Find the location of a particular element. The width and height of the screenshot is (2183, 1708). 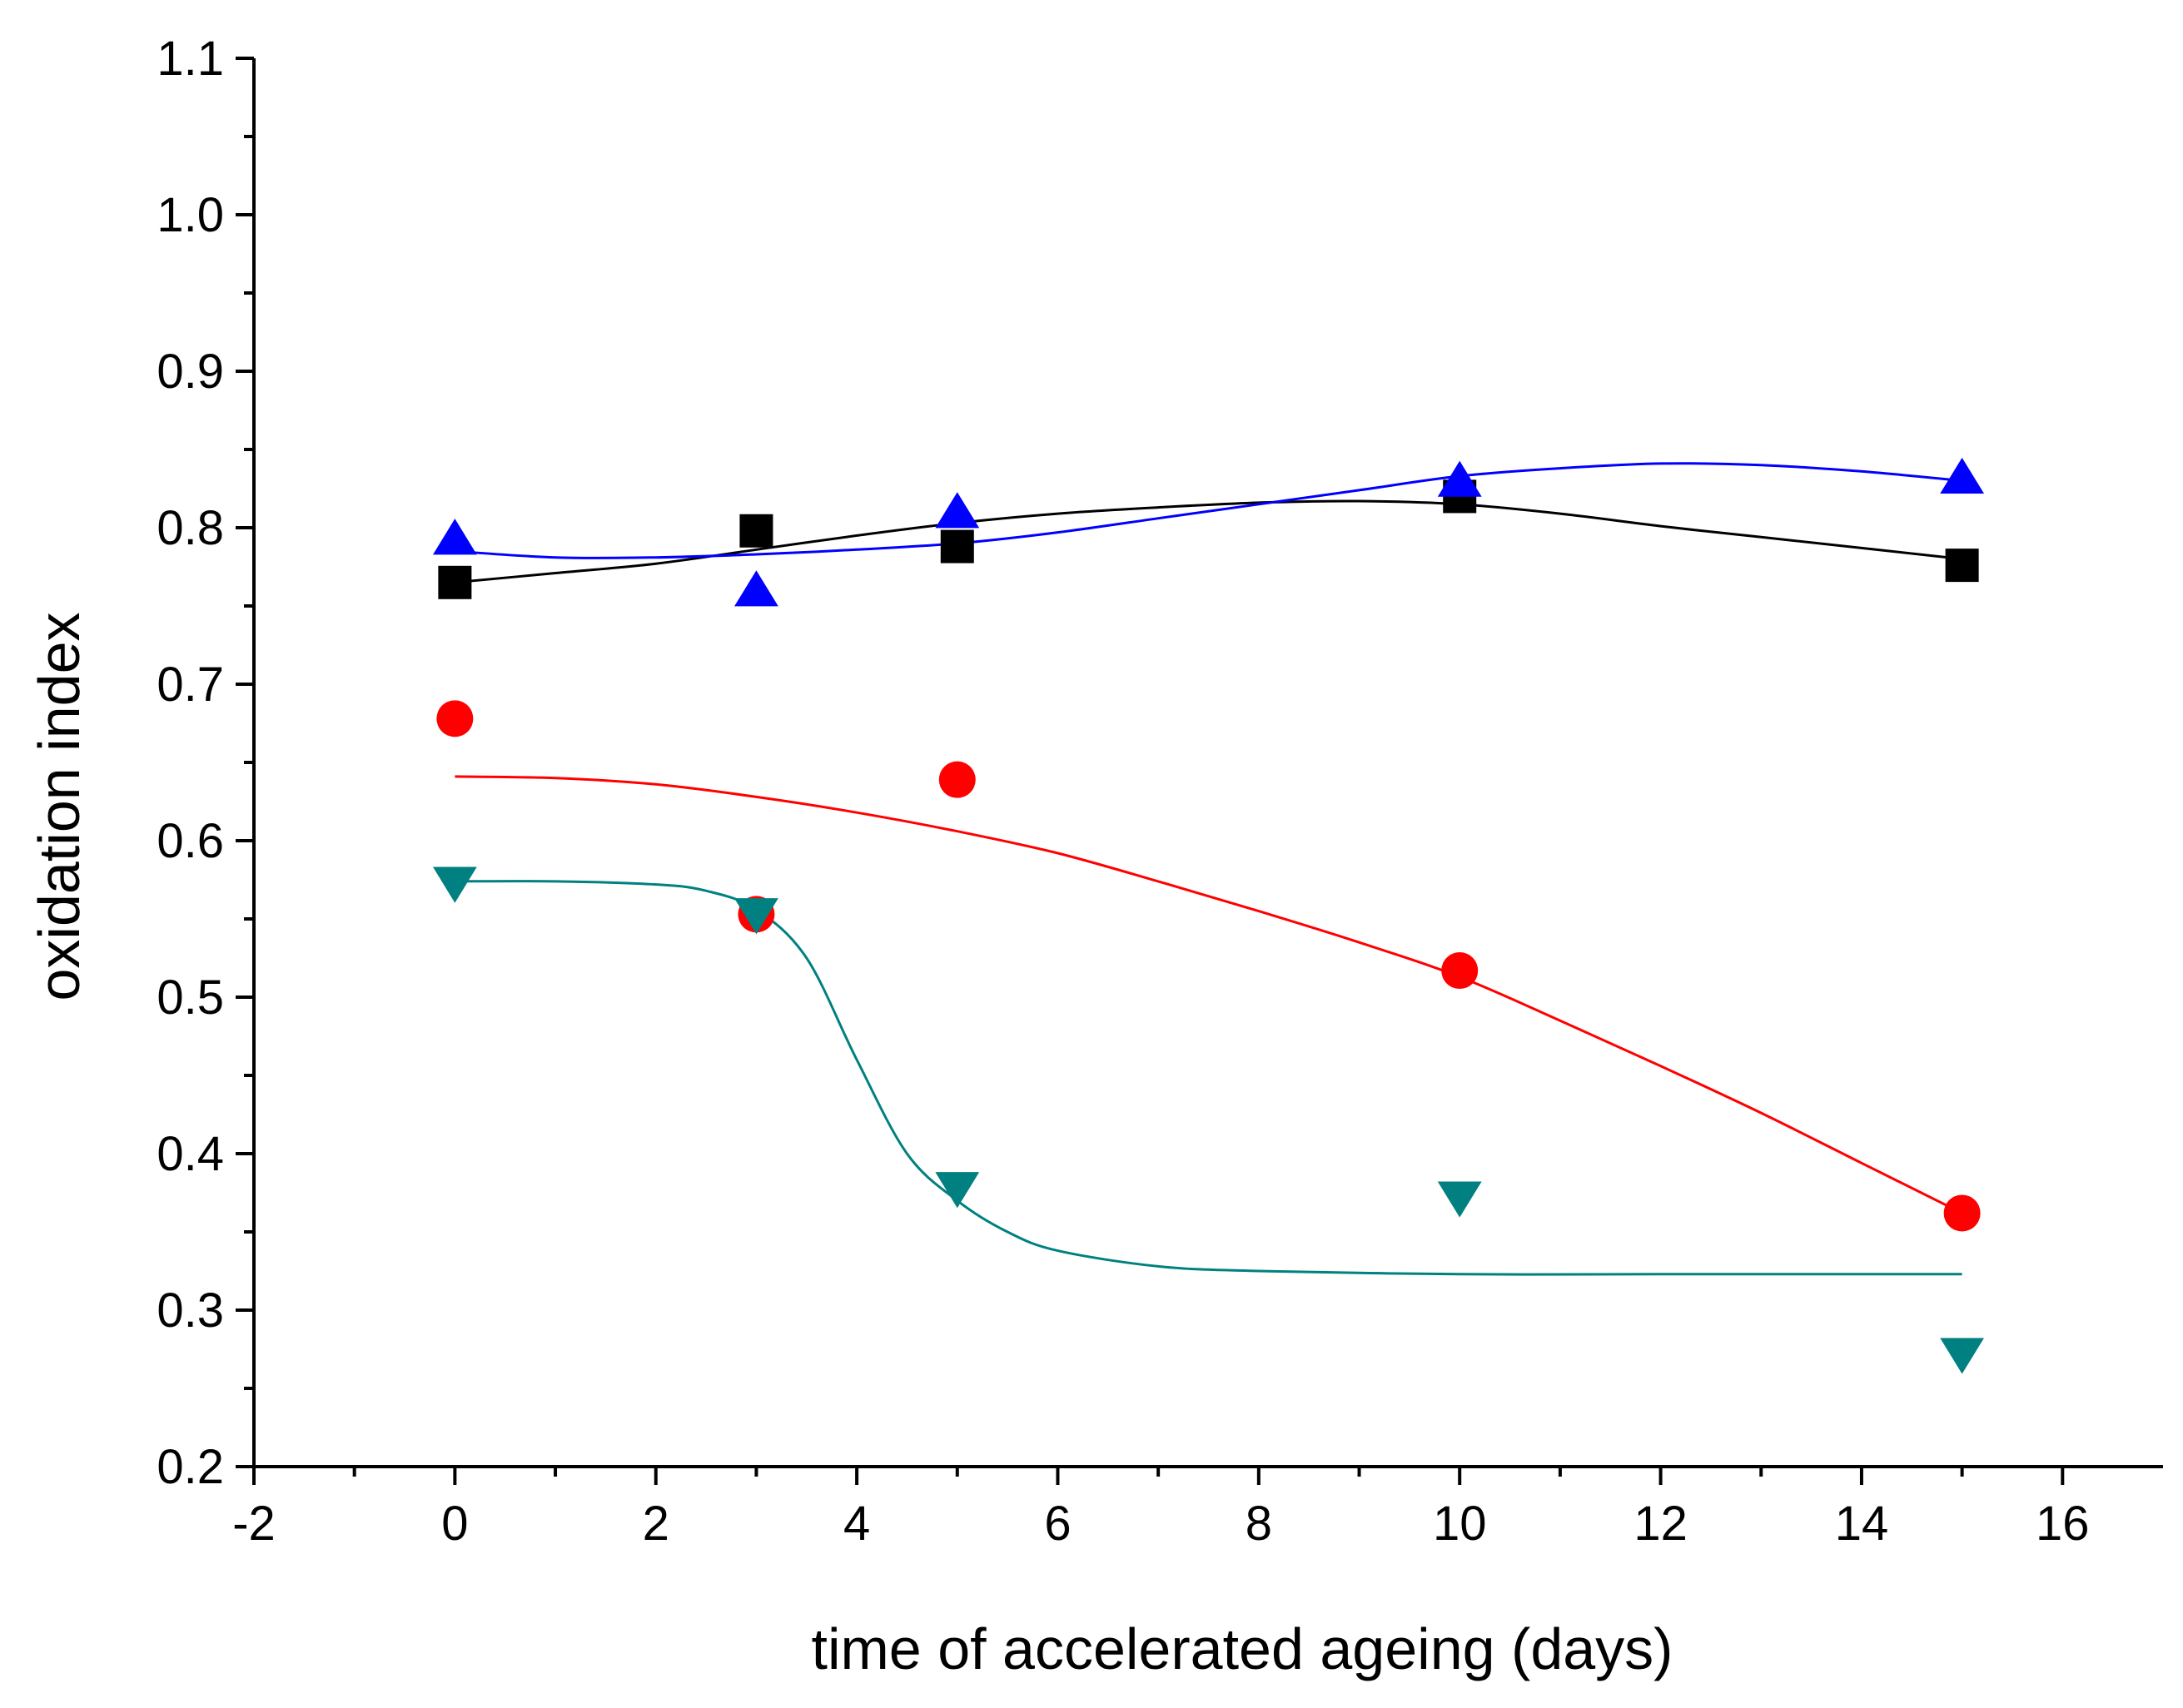

x-tick-label: 2 is located at coordinates (656, 1524).